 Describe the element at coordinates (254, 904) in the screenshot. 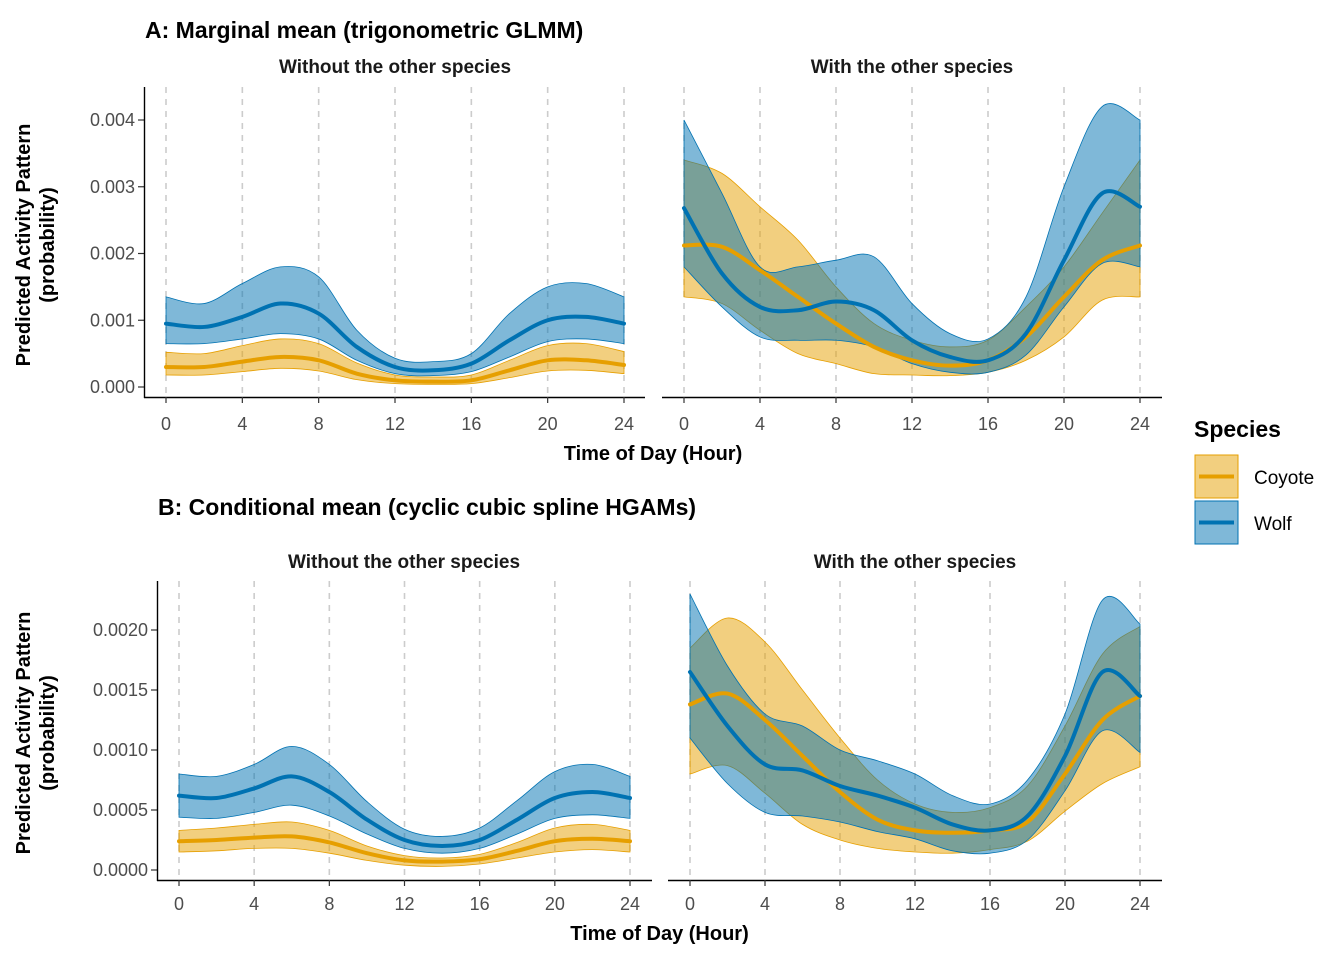

I see `panel-b-facet-1-x-tick-label: 4` at that location.